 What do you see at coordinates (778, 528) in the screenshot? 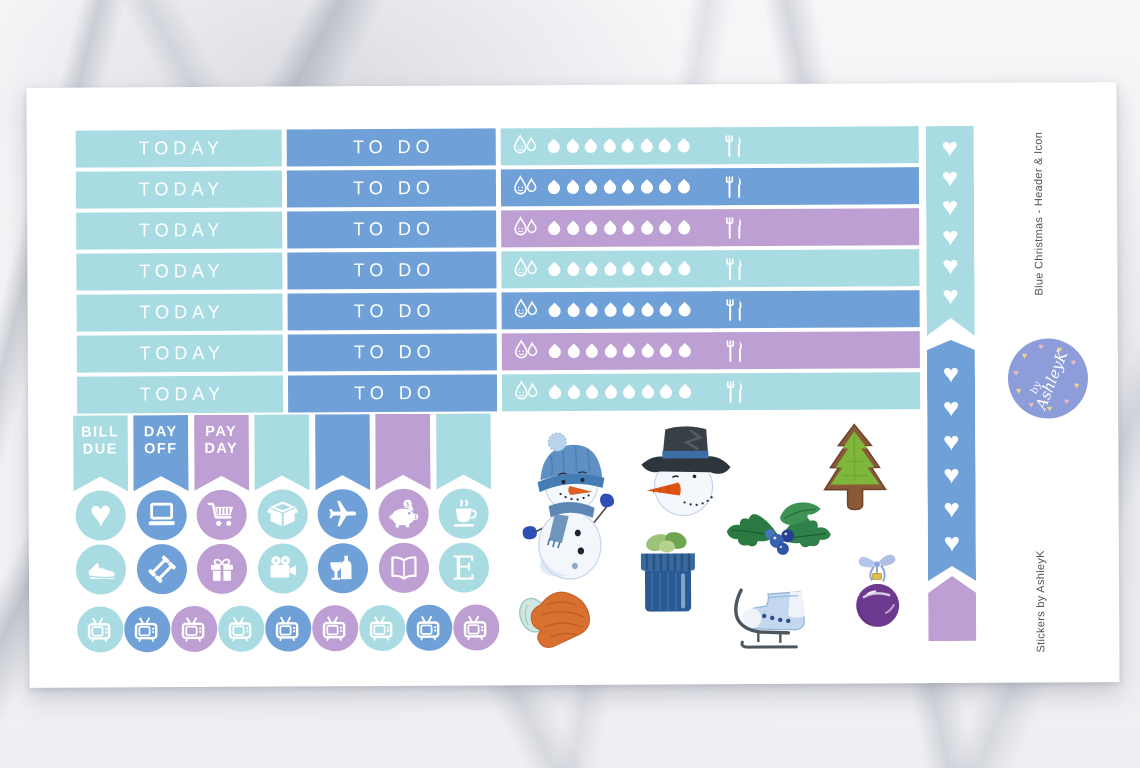
I see `holly-berries-illustration` at bounding box center [778, 528].